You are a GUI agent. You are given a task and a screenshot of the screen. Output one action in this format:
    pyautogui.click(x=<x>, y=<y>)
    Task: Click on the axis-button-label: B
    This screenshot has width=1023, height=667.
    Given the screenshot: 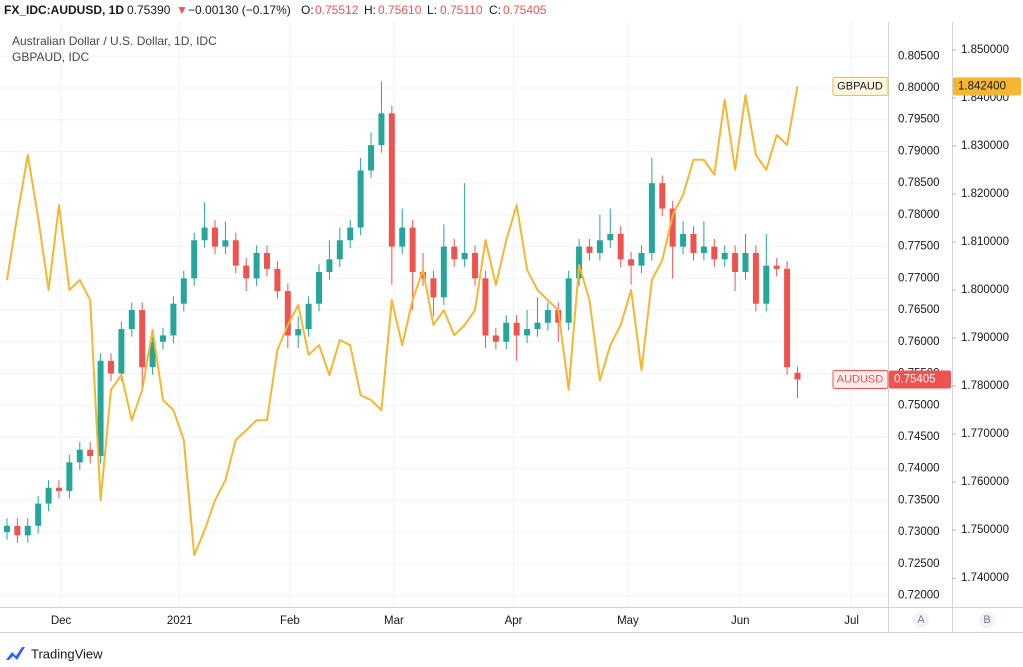 What is the action you would take?
    pyautogui.click(x=986, y=620)
    